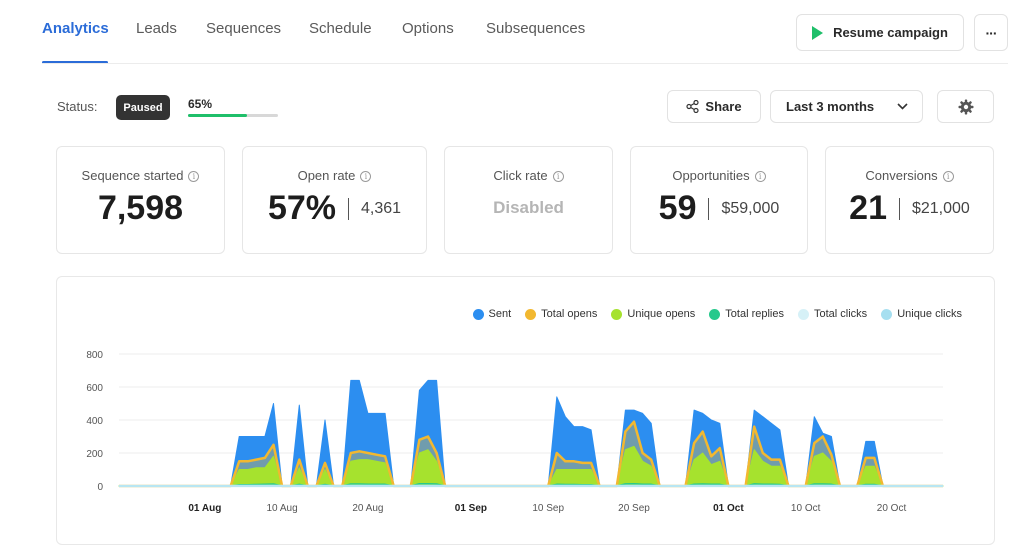  Describe the element at coordinates (677, 208) in the screenshot. I see `card-value: 59` at that location.